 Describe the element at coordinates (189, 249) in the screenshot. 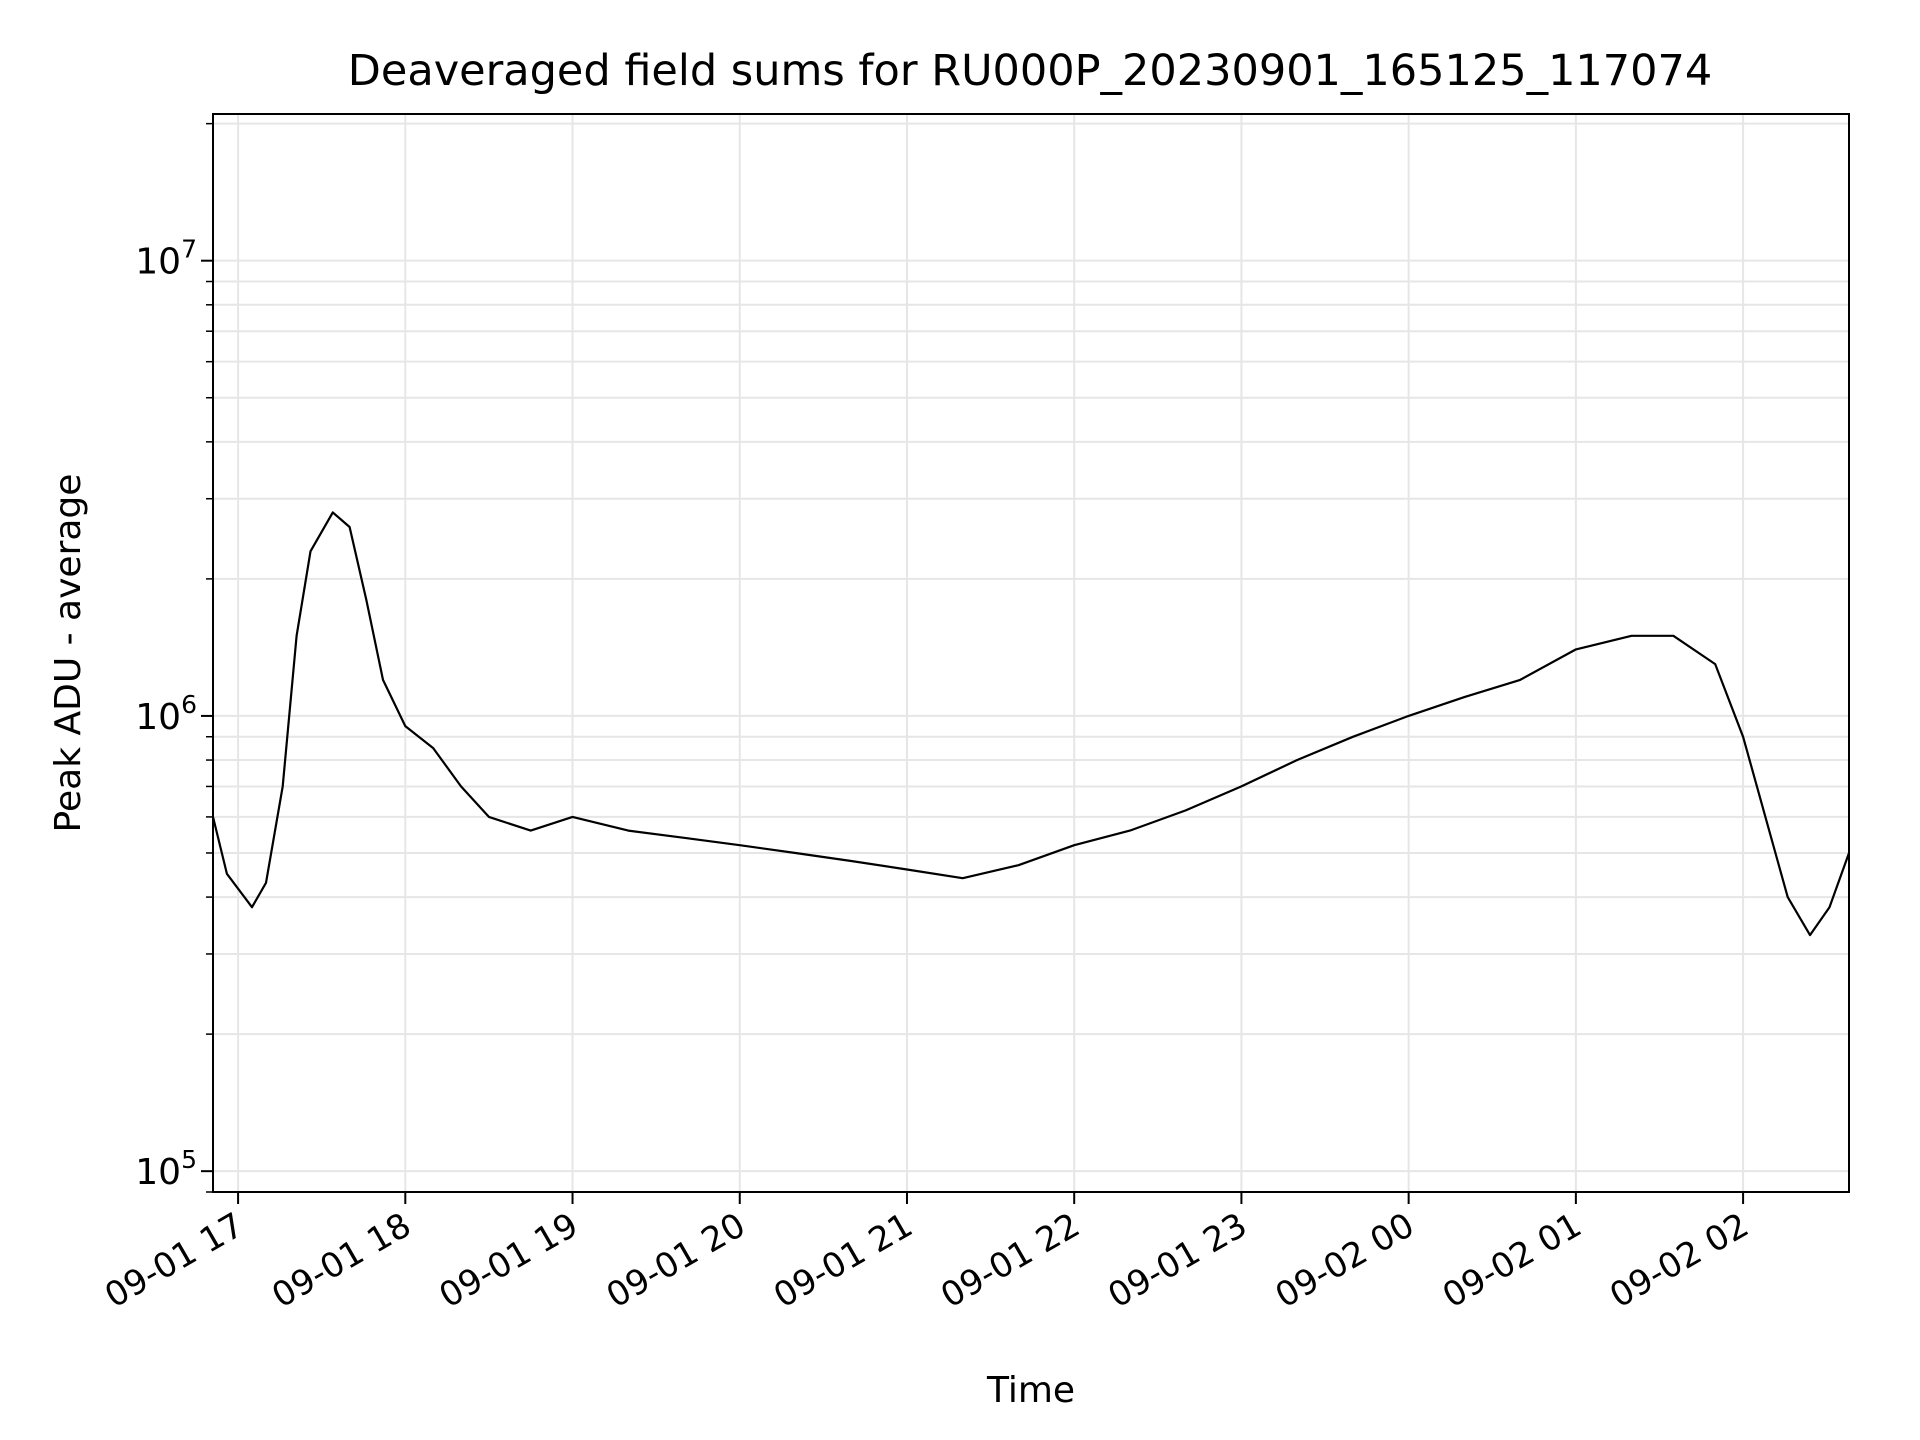

I see `y-tick-exponent: 7` at that location.